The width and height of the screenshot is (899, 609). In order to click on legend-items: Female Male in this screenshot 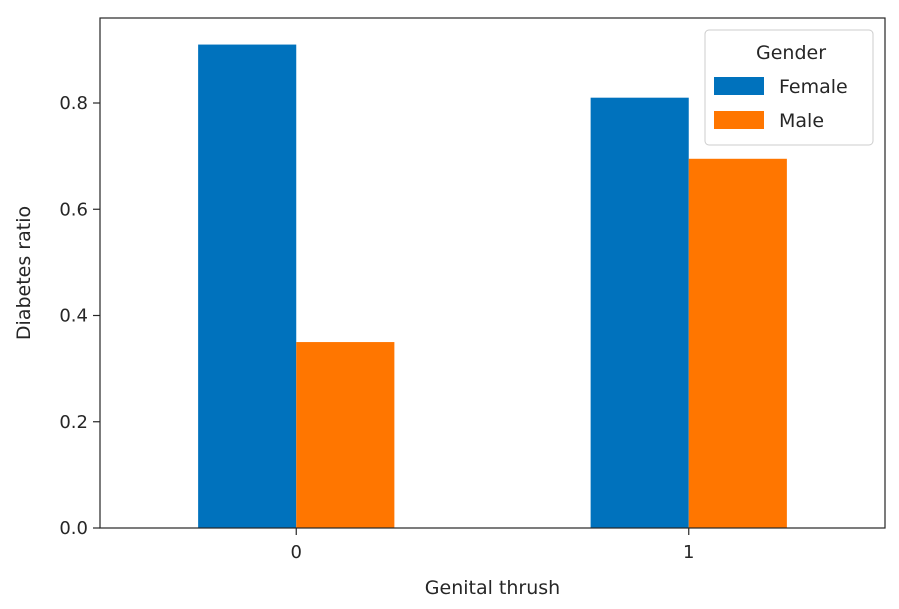, I will do `click(781, 104)`.